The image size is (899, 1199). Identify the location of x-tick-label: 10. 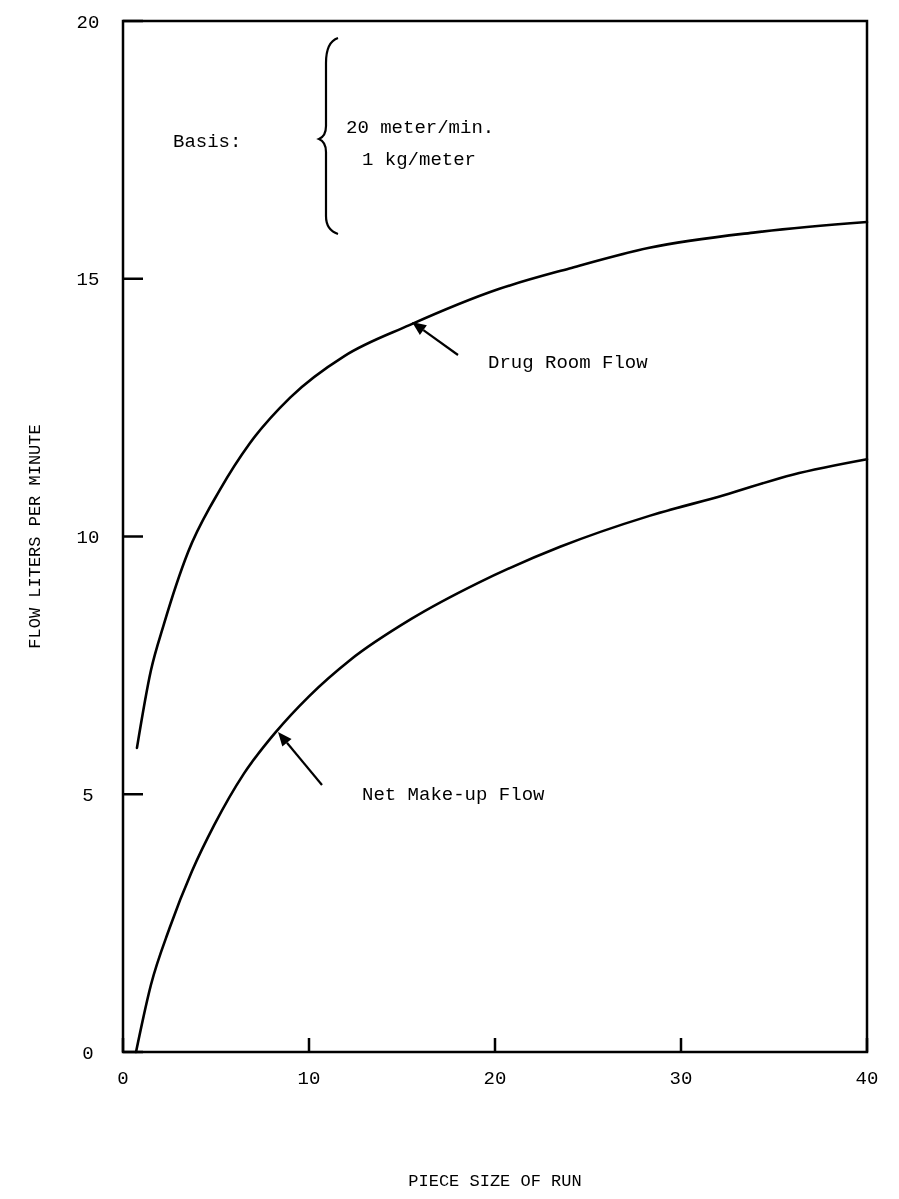
(309, 1079).